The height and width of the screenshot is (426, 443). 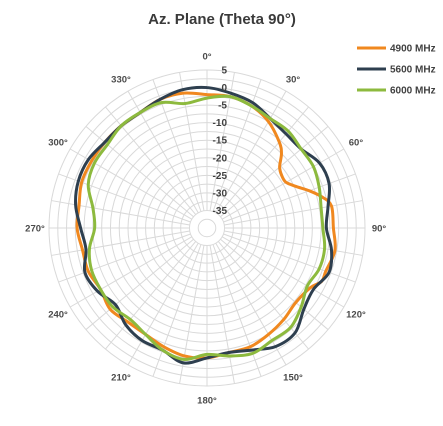 I want to click on angle-tick-label: 180°, so click(x=207, y=401).